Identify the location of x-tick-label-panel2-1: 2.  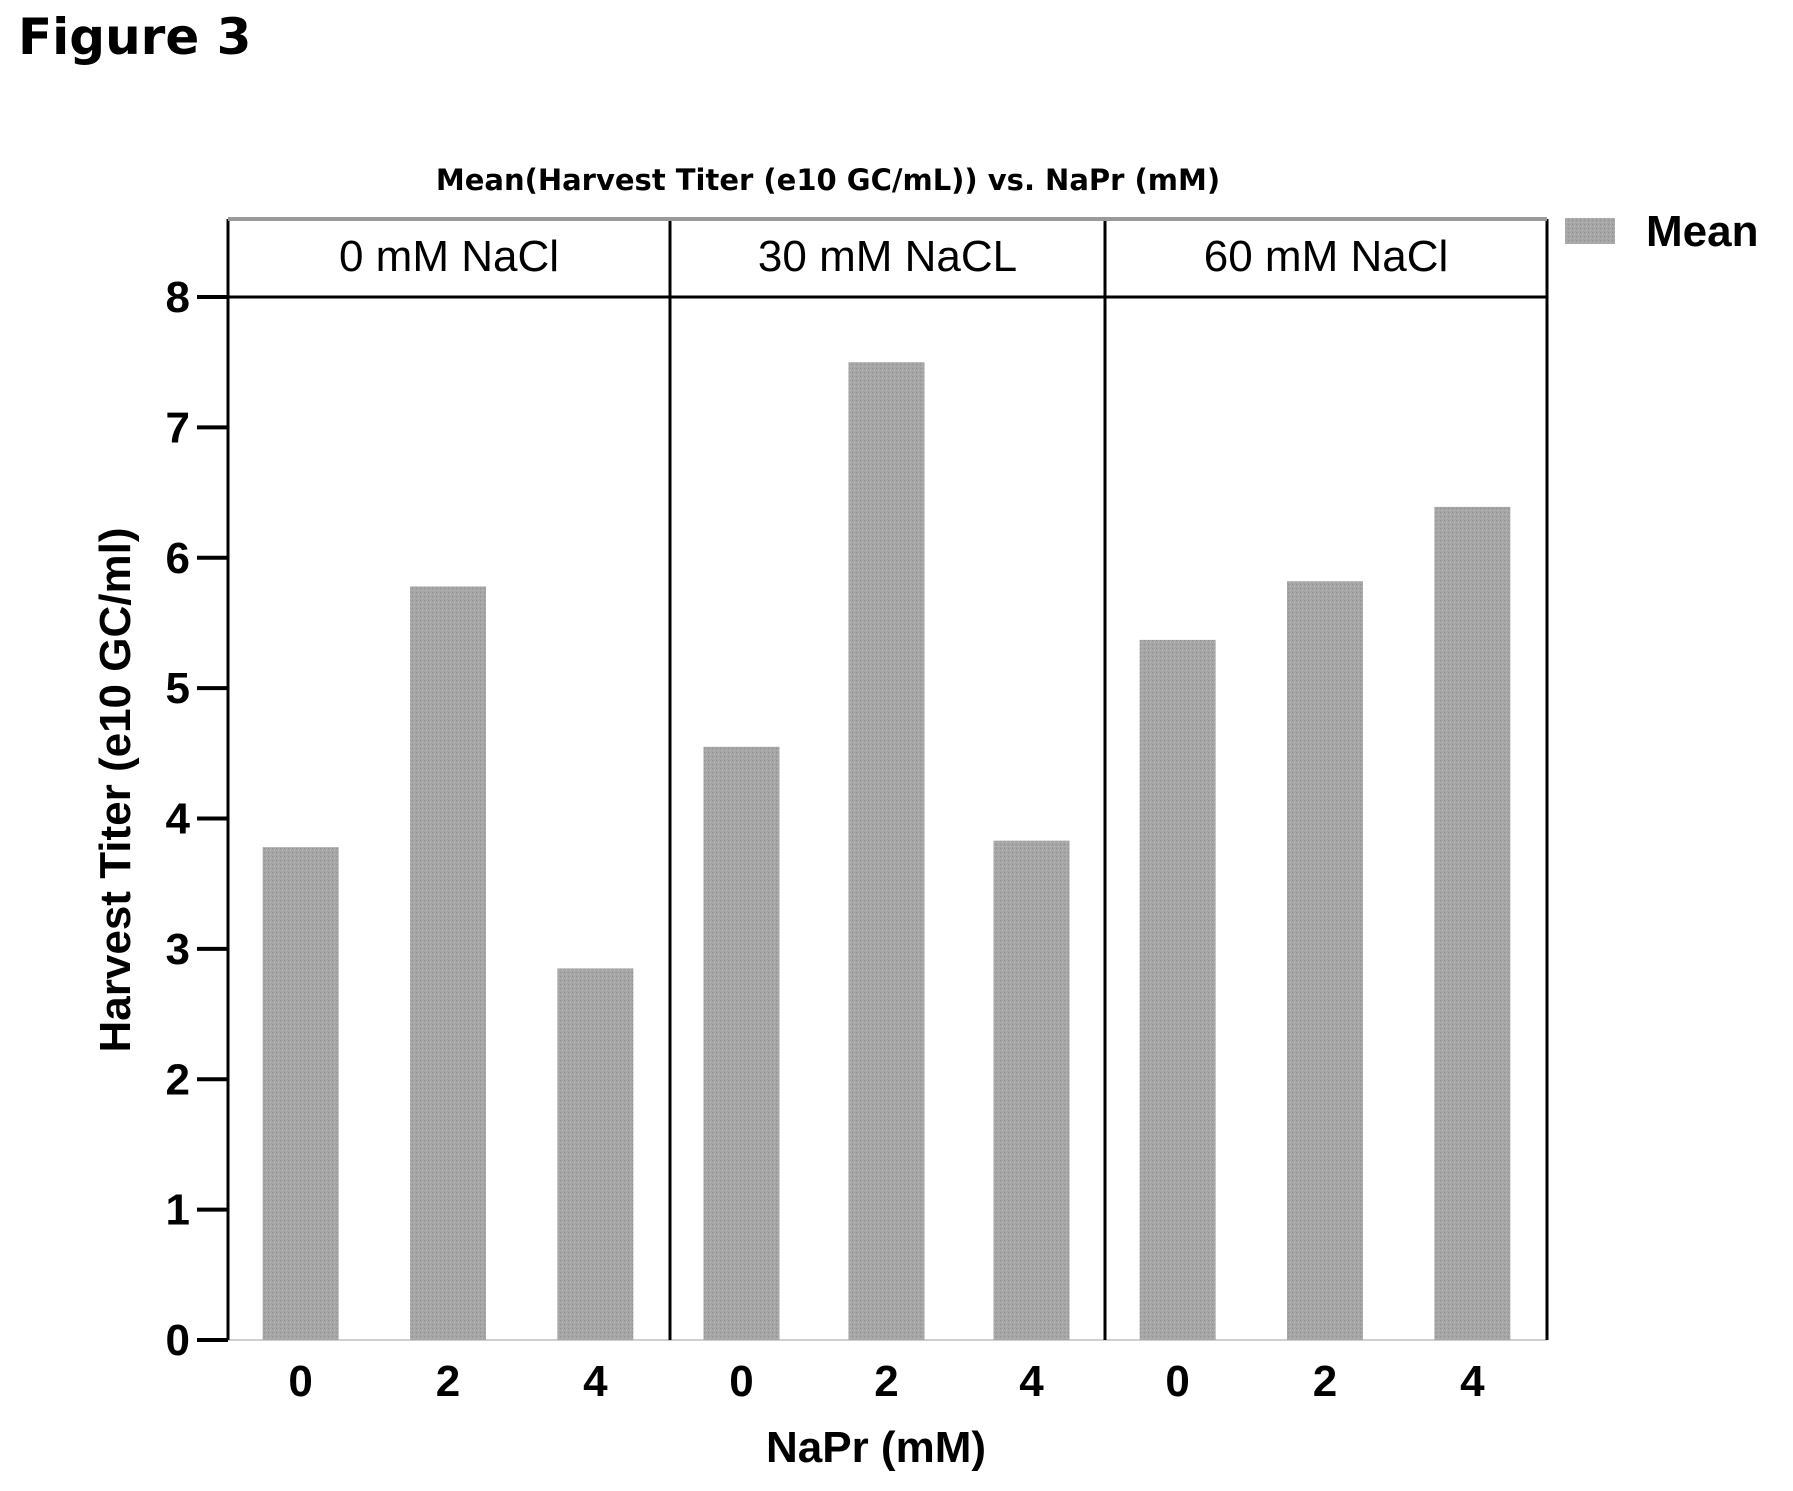
(1325, 1381).